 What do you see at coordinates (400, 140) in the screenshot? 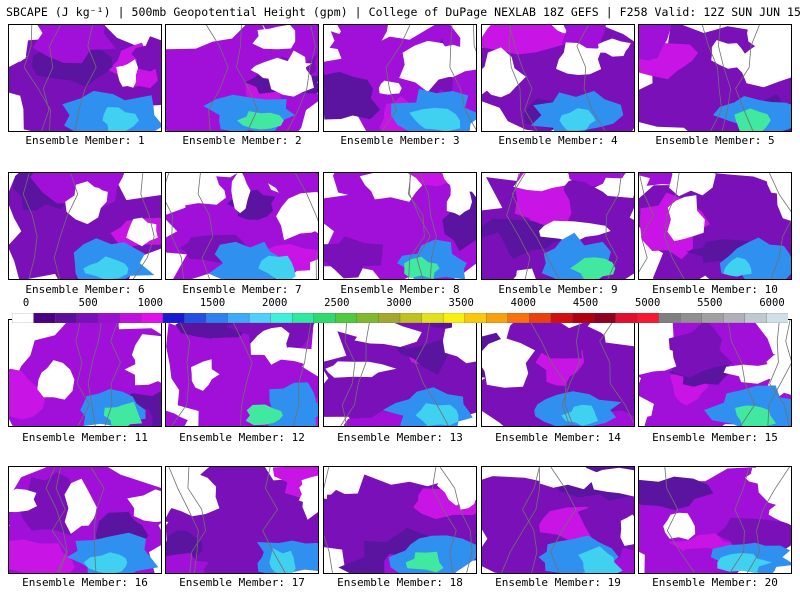
I see `ensemble-member-label: Ensemble Member: 3` at bounding box center [400, 140].